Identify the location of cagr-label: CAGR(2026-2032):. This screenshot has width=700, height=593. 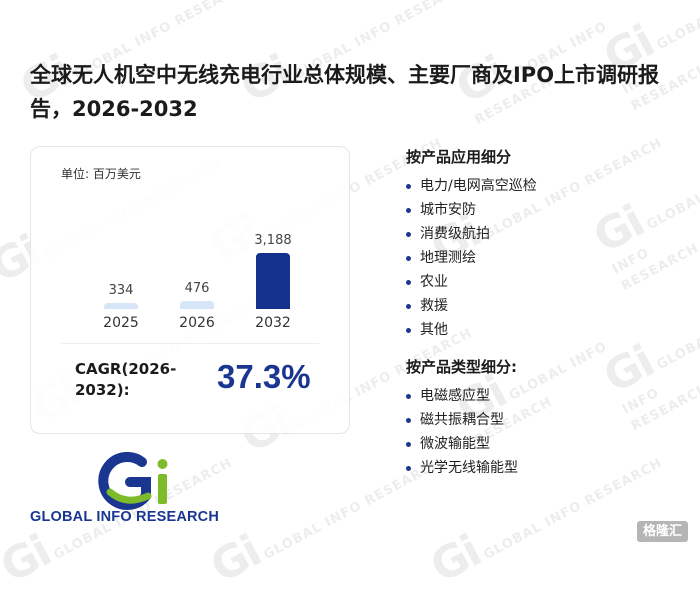
(126, 379).